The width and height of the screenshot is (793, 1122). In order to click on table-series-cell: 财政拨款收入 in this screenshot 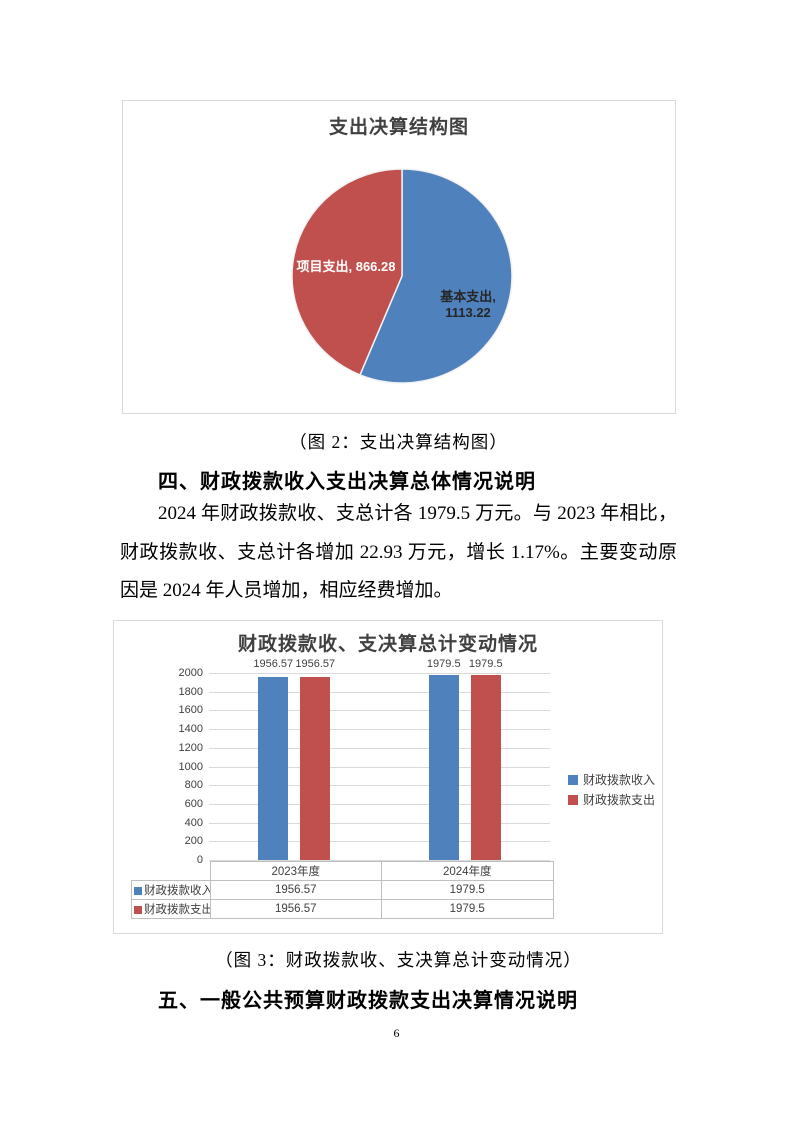, I will do `click(171, 890)`.